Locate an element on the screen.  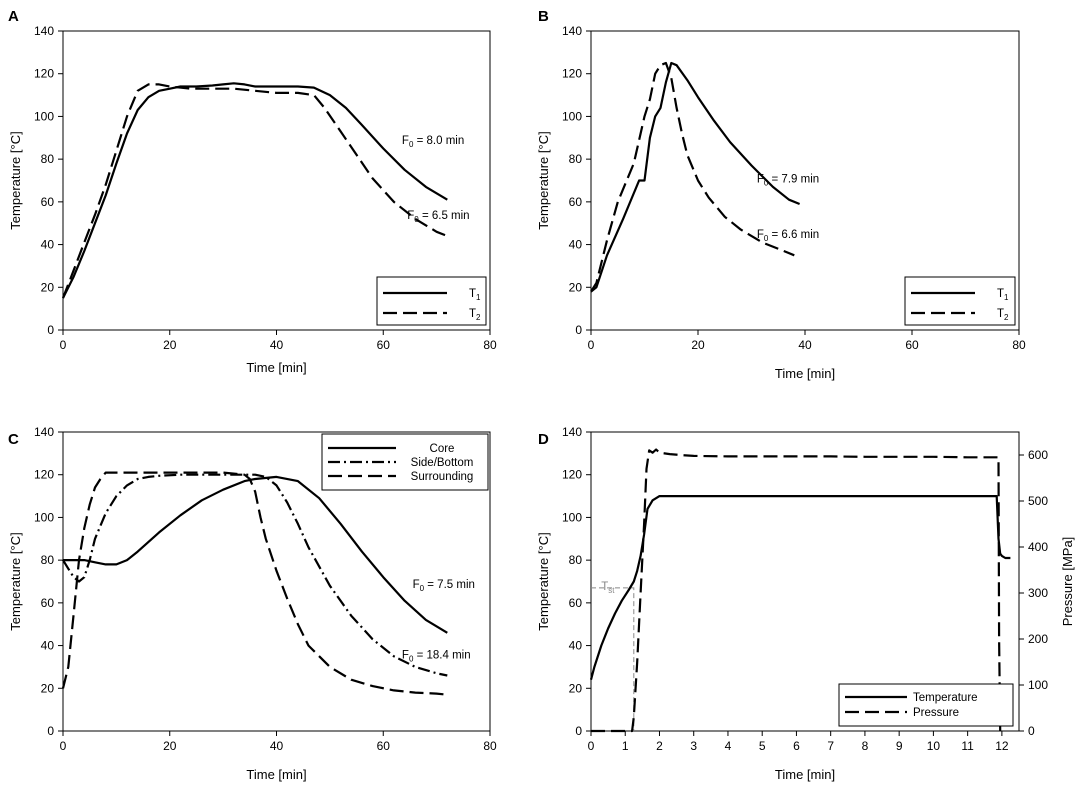
legend-label: T1 is located at coordinates (475, 295).